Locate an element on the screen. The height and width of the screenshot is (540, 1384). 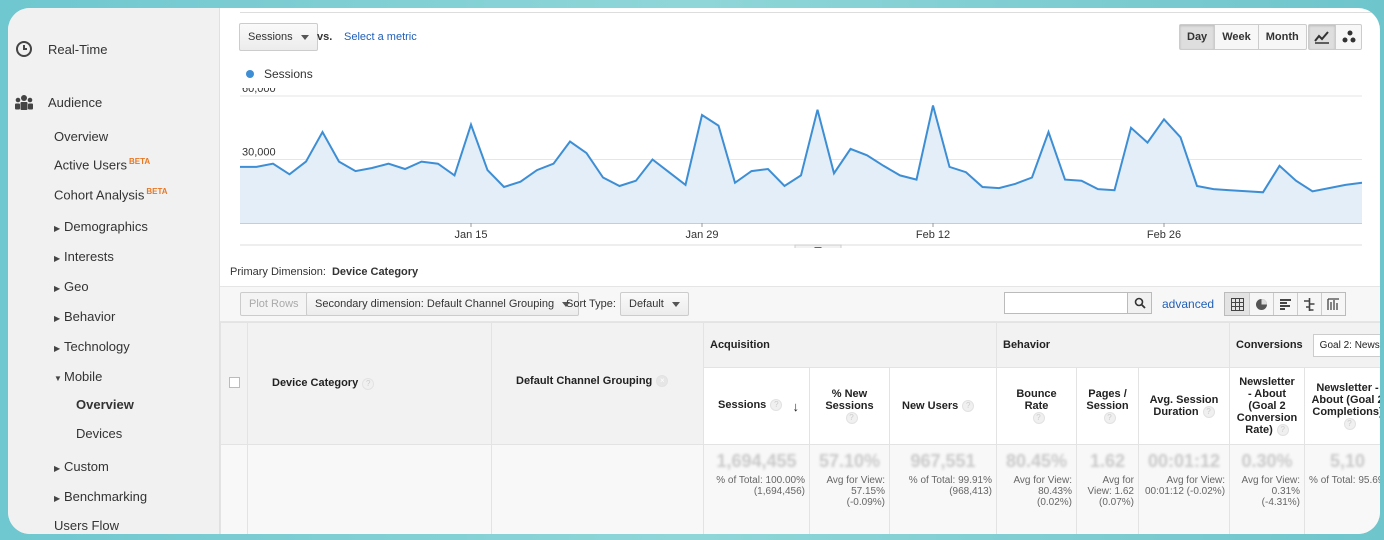
goal-select: Goal 2: Newsletter is located at coordinates (1346, 345).